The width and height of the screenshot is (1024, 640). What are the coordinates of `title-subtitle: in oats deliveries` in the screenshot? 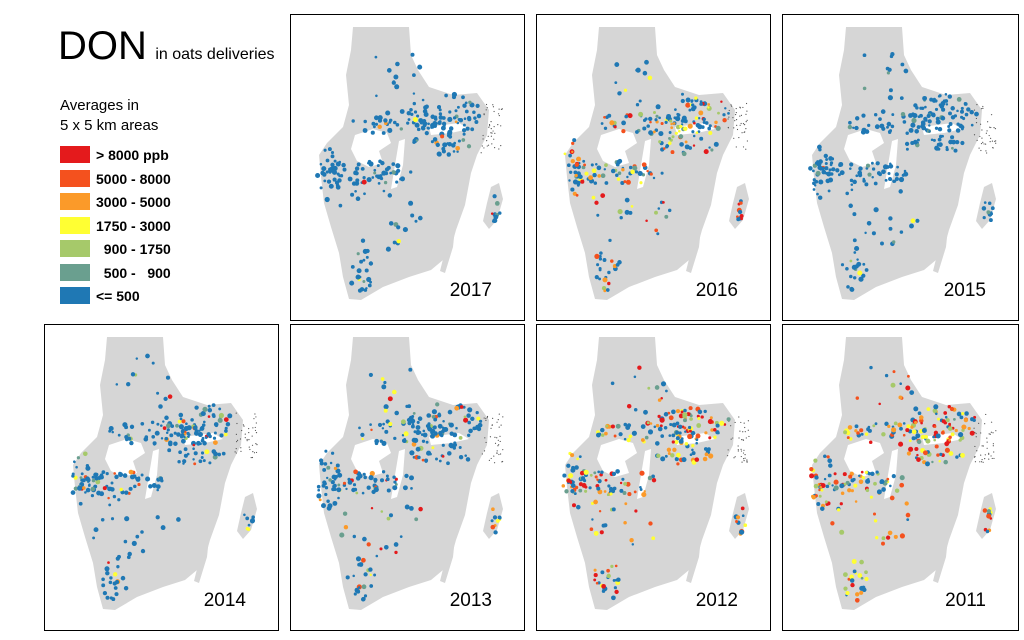 It's located at (215, 54).